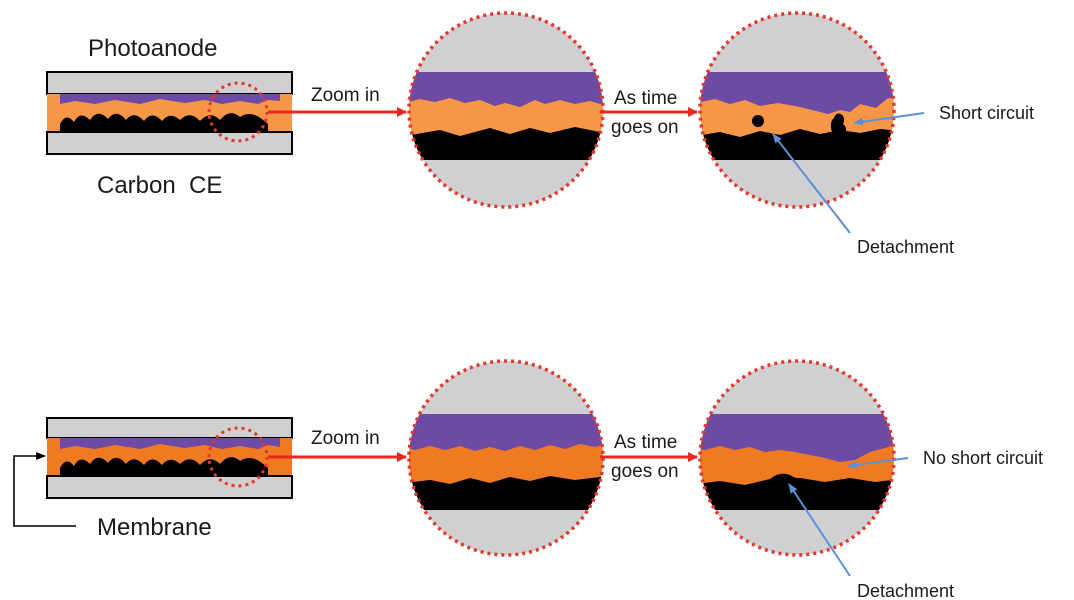 The width and height of the screenshot is (1074, 600). Describe the element at coordinates (797, 438) in the screenshot. I see `bottom-time-dye` at that location.